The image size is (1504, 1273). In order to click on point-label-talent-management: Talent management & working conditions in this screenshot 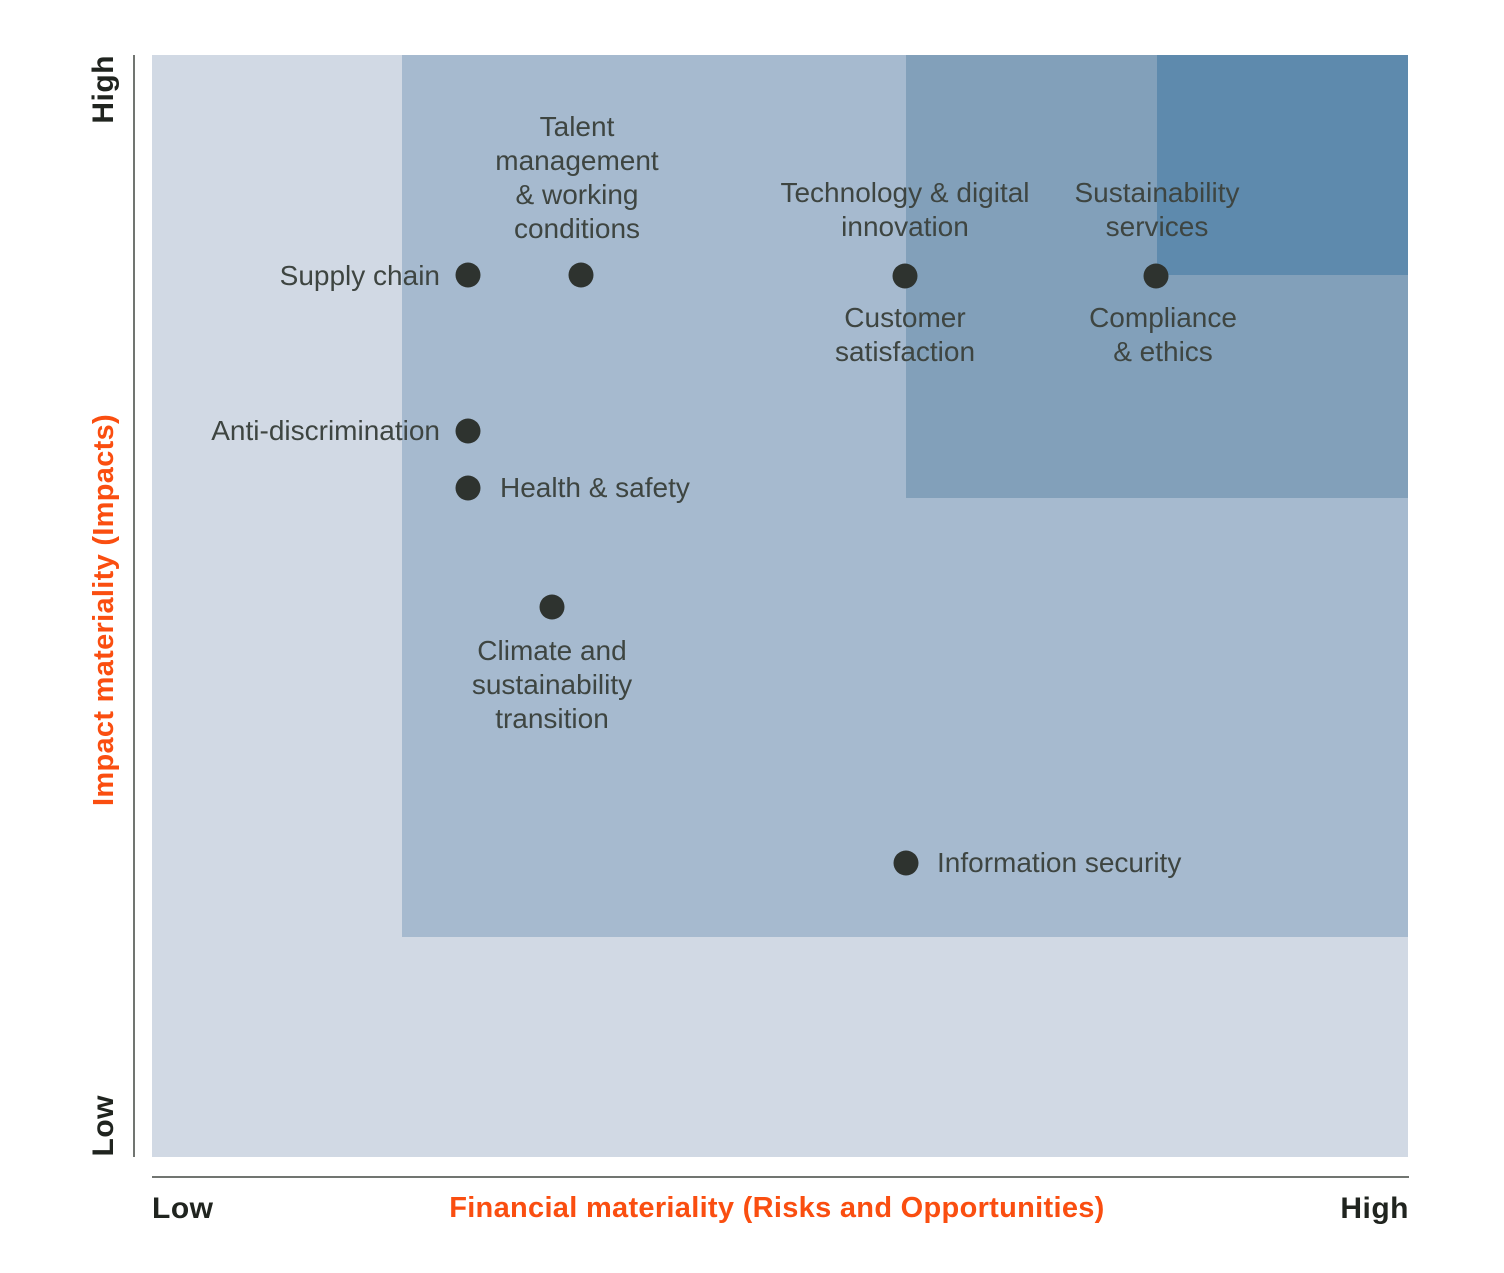, I will do `click(577, 177)`.